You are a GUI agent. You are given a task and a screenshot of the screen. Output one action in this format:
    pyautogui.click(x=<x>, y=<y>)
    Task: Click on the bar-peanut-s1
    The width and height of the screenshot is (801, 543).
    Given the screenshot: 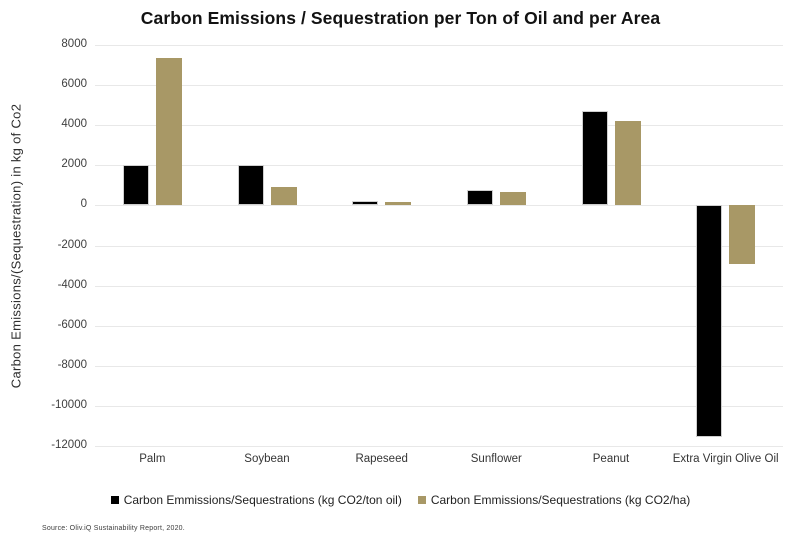 What is the action you would take?
    pyautogui.click(x=627, y=163)
    